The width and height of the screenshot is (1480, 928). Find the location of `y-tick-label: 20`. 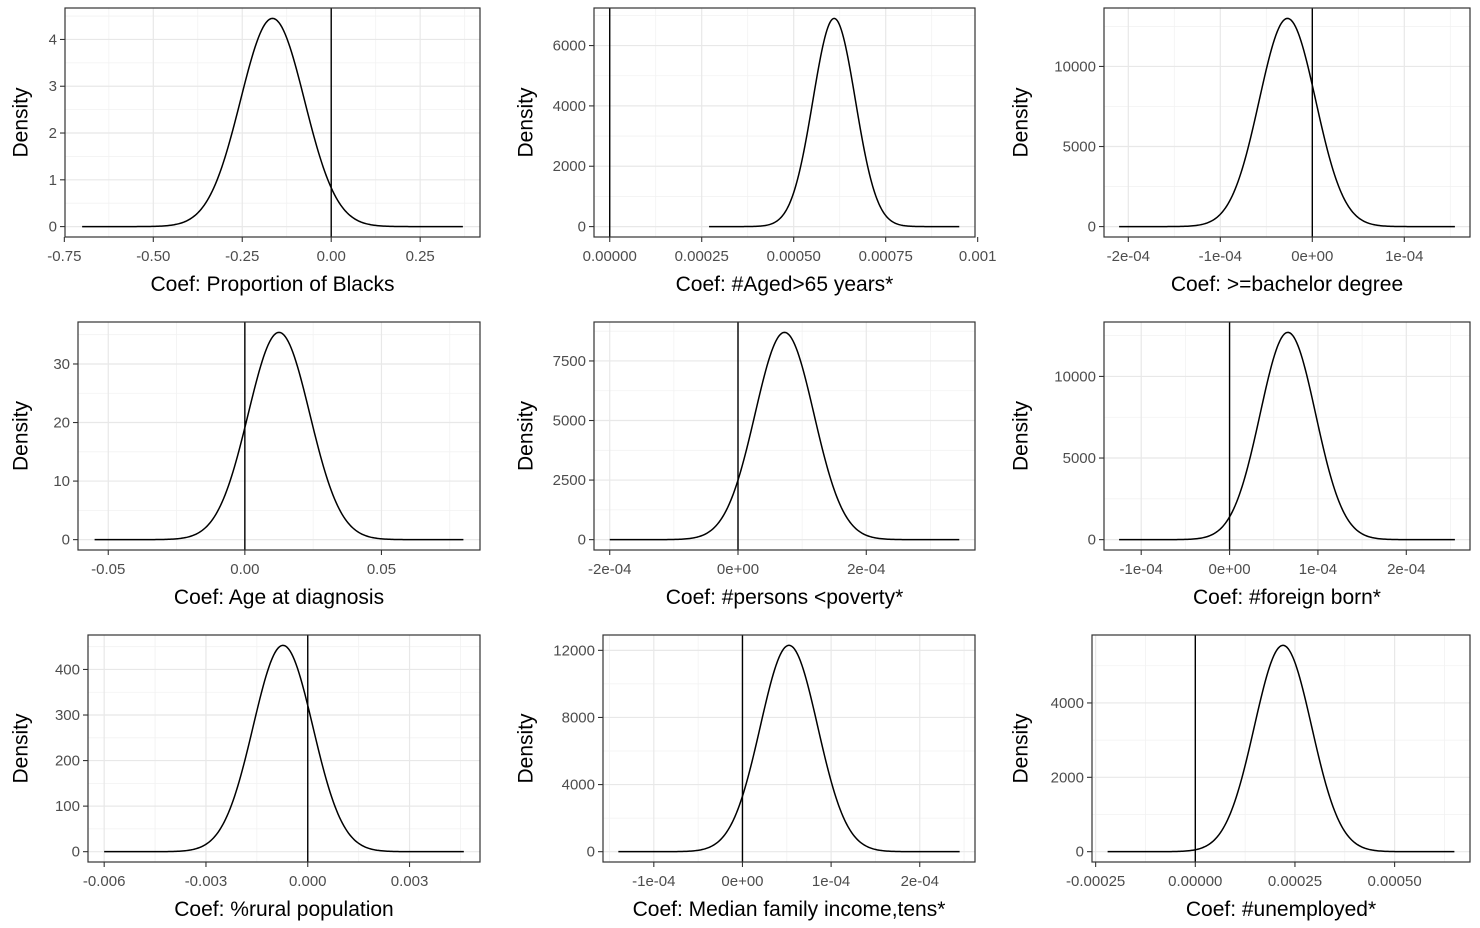

y-tick-label: 20 is located at coordinates (61, 423).